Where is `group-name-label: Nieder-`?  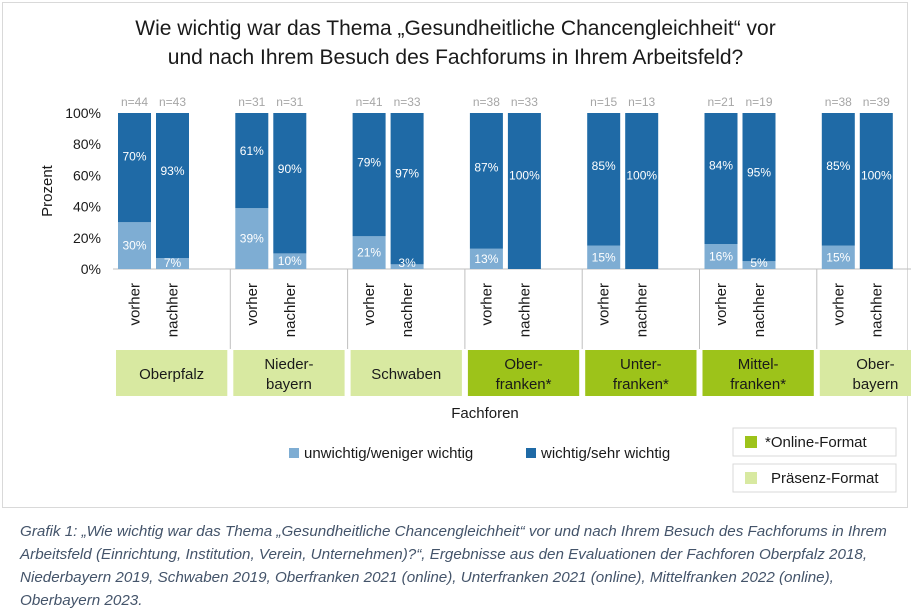
group-name-label: Nieder- is located at coordinates (288, 364).